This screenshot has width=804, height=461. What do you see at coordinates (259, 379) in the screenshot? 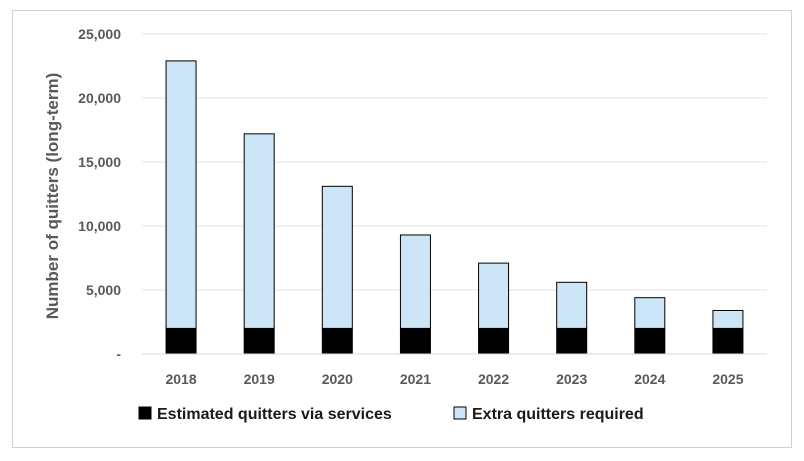
I see `x-tick-label: 2019` at bounding box center [259, 379].